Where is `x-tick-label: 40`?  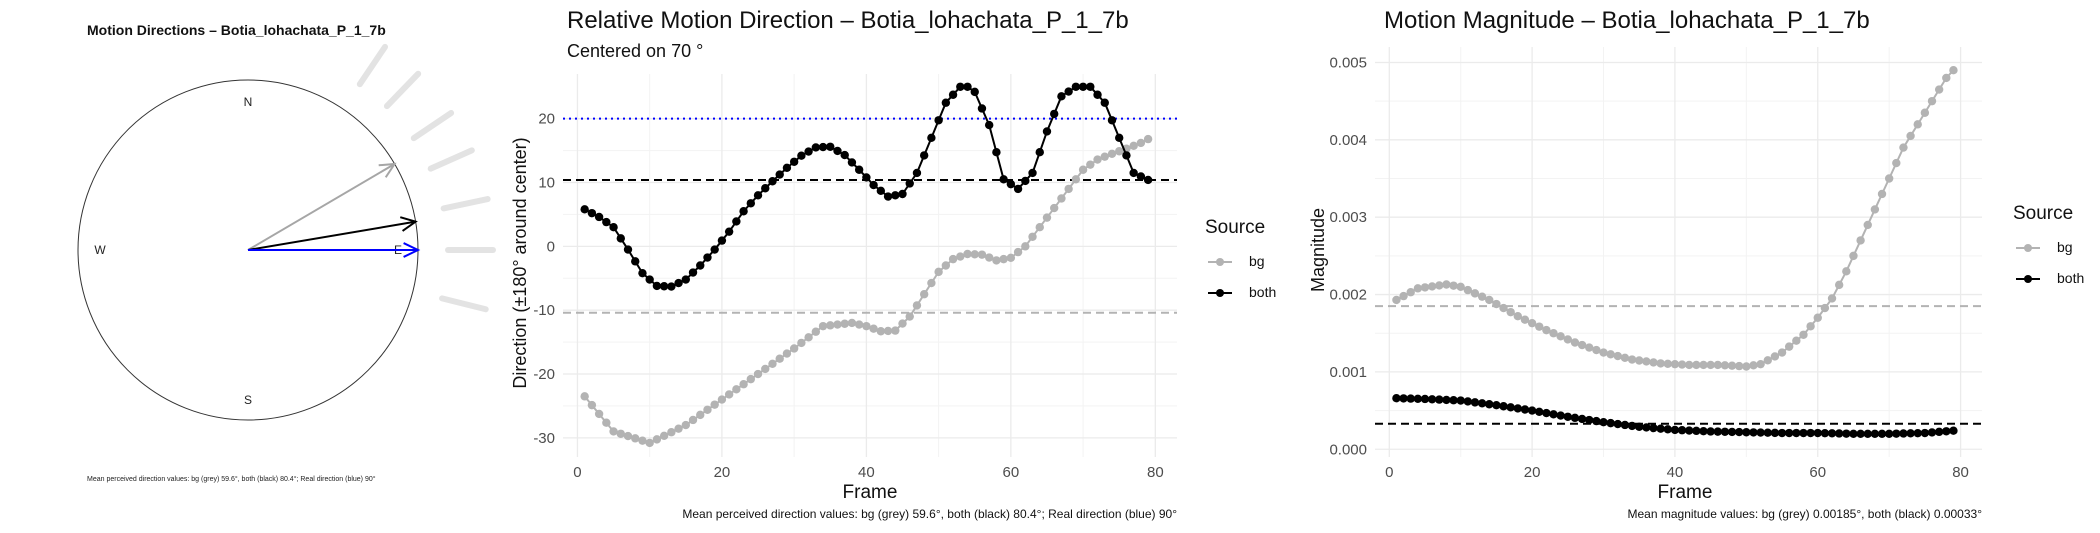
x-tick-label: 40 is located at coordinates (1675, 472).